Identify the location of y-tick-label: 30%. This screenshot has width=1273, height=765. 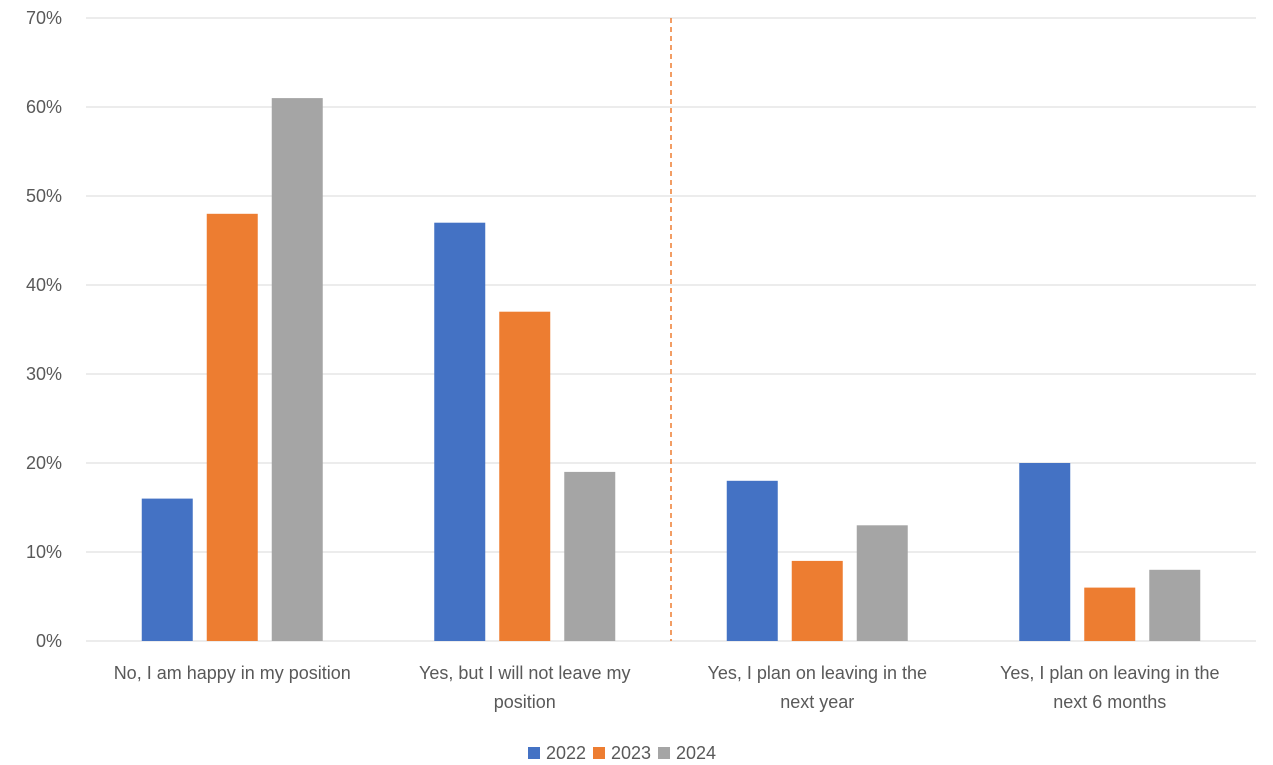
(44, 374).